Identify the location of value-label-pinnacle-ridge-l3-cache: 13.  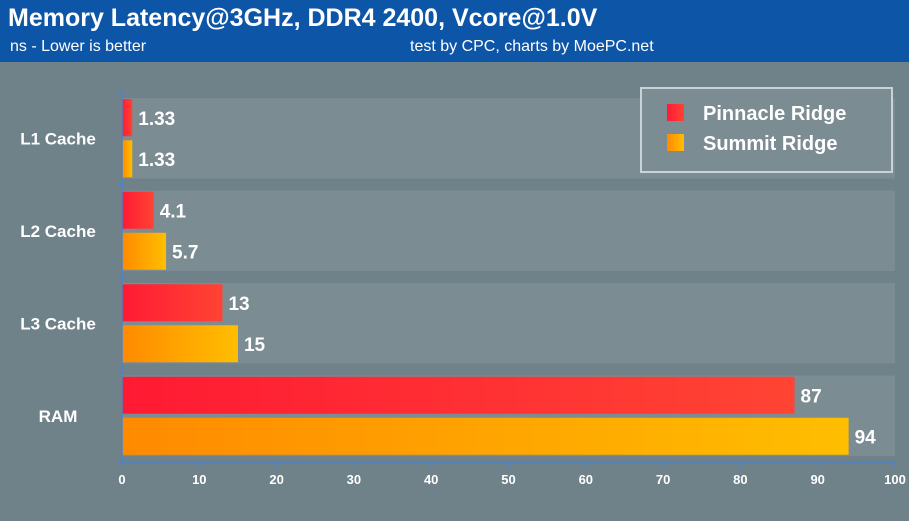
(238, 304).